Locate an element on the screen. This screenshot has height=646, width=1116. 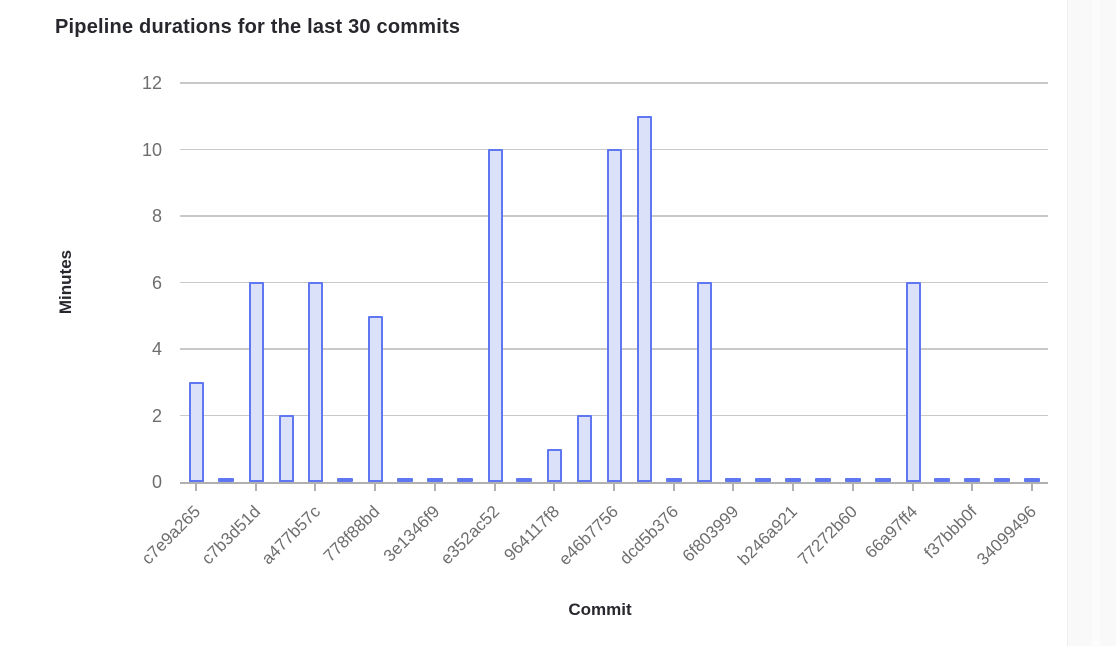
bar-e352ac52 is located at coordinates (495, 315).